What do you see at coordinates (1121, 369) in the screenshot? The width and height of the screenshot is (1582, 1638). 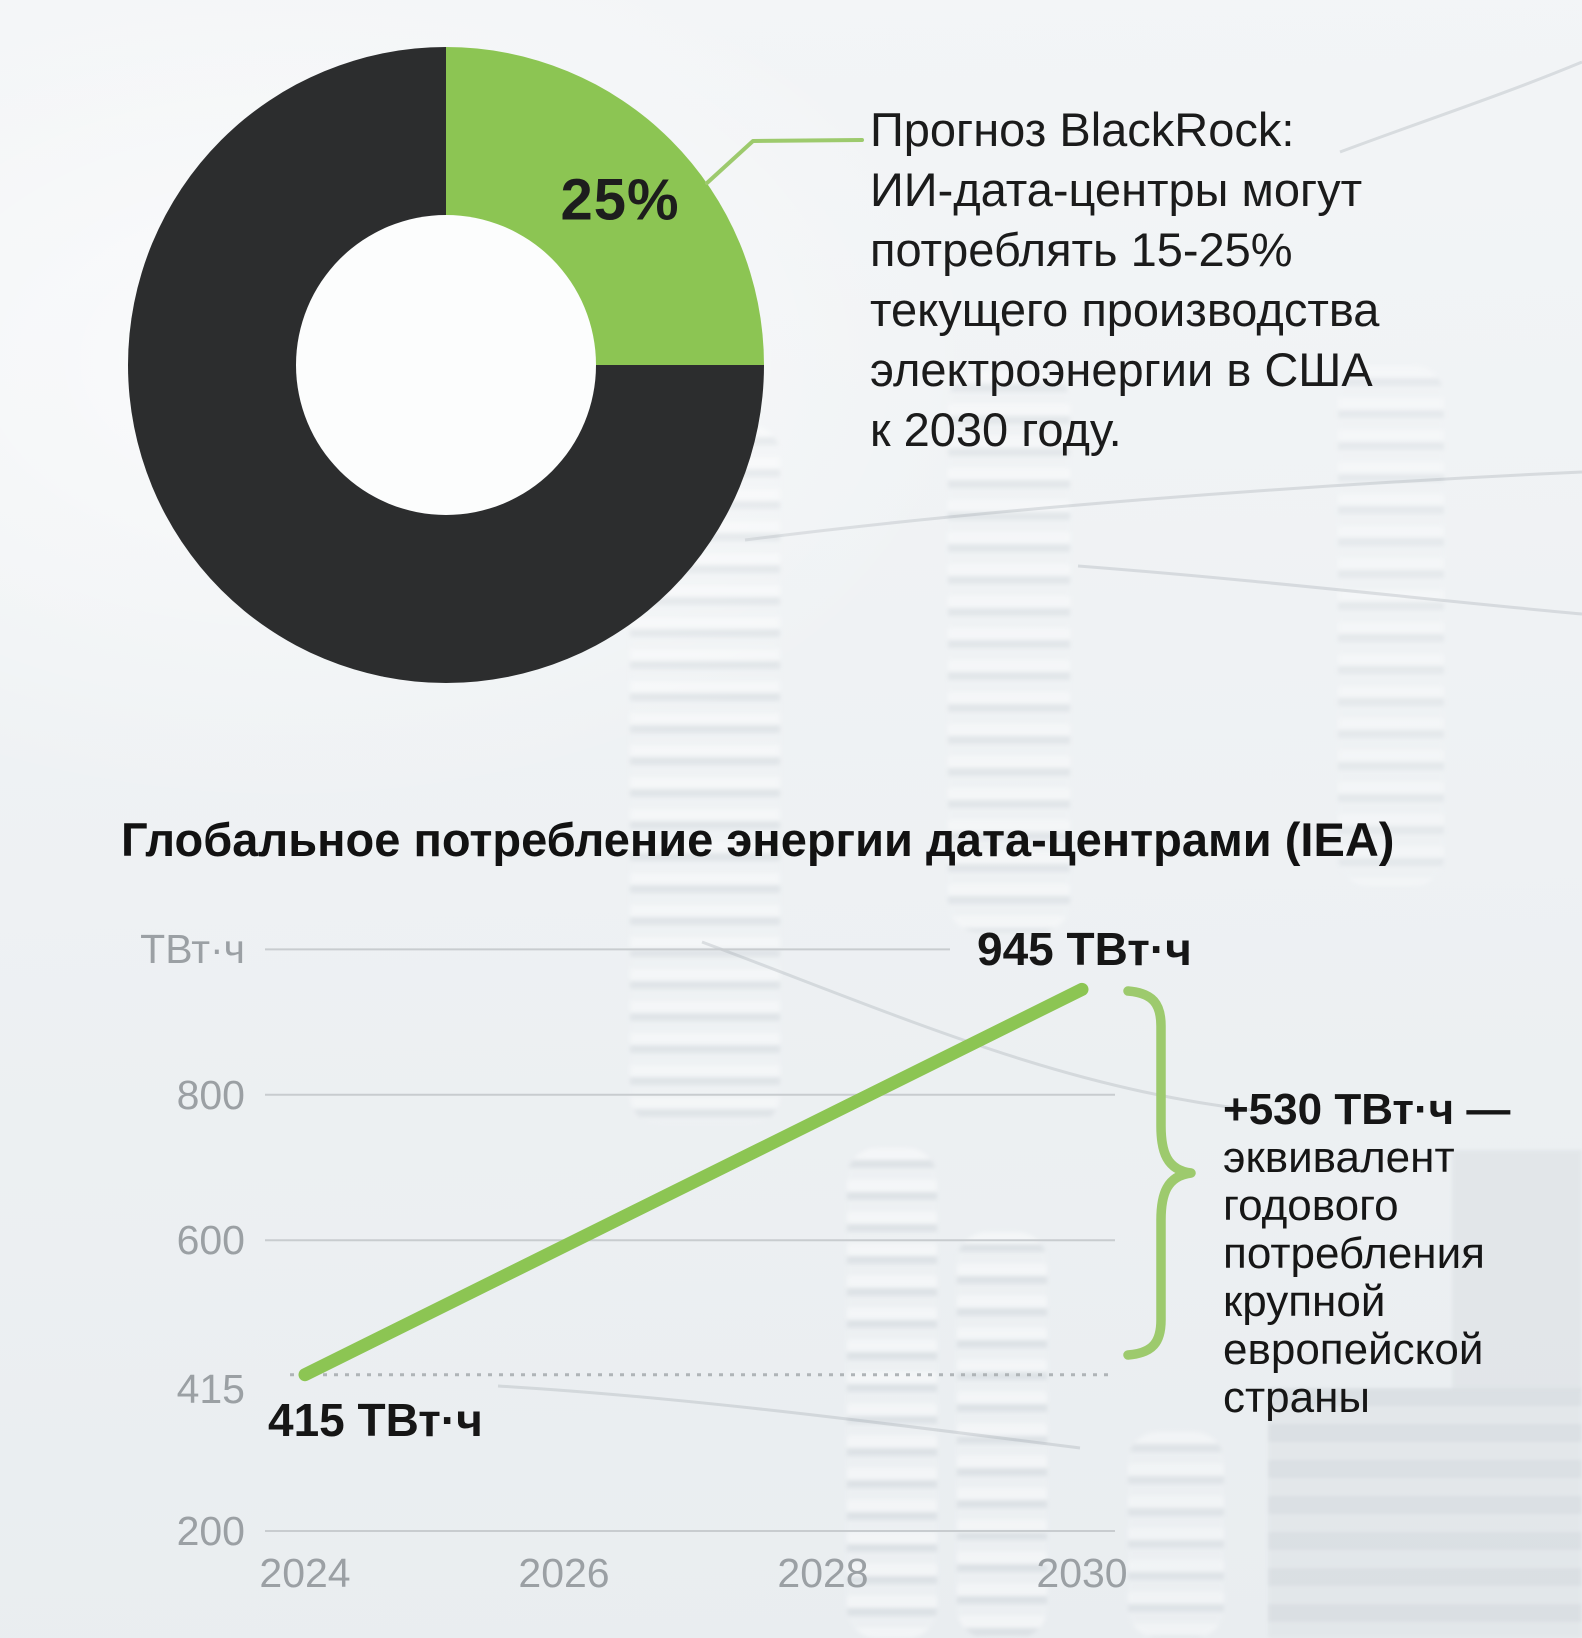 I see `callout-text-line: электроэнергии в США` at bounding box center [1121, 369].